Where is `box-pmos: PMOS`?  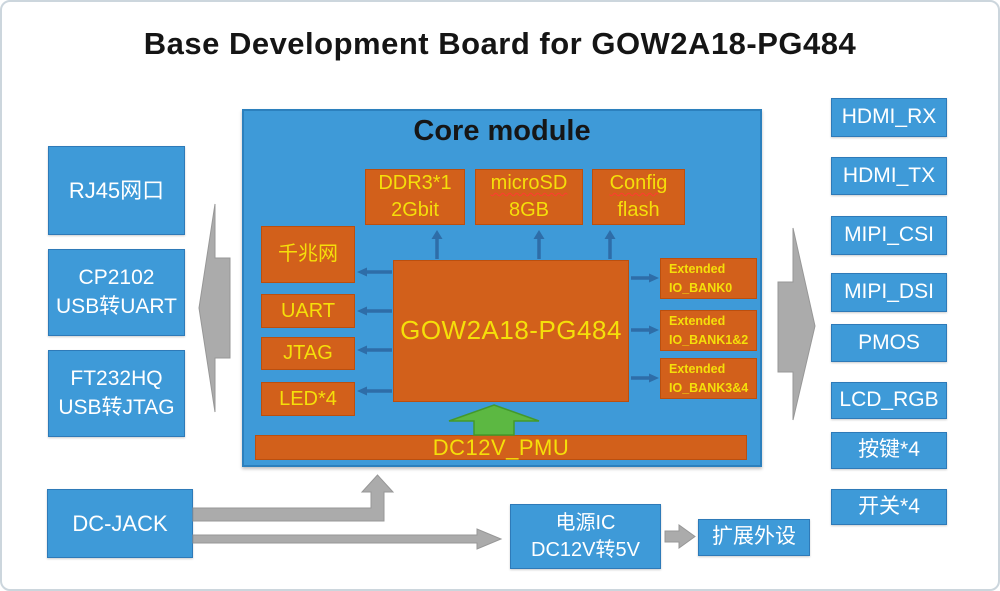
box-pmos: PMOS is located at coordinates (889, 343).